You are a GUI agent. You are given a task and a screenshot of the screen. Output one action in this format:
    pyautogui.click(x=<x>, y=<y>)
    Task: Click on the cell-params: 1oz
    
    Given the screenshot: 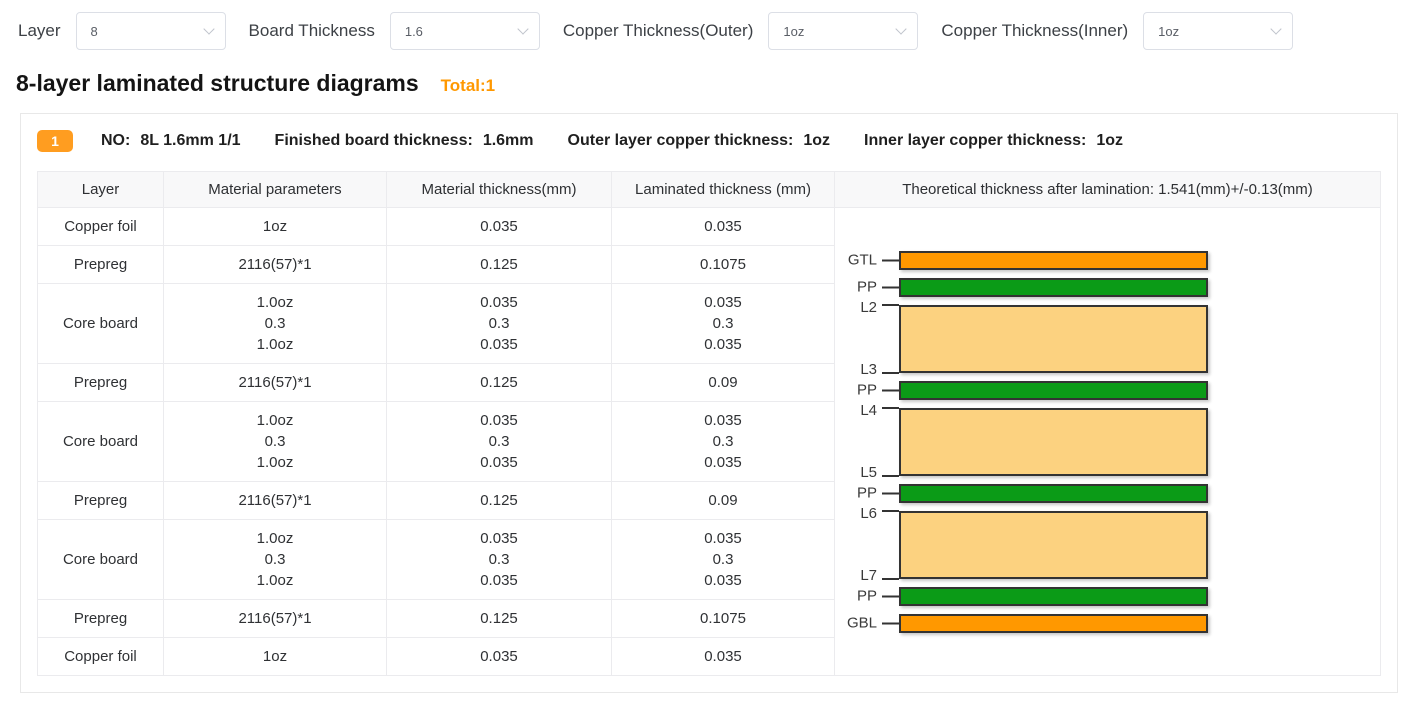 What is the action you would take?
    pyautogui.click(x=275, y=656)
    